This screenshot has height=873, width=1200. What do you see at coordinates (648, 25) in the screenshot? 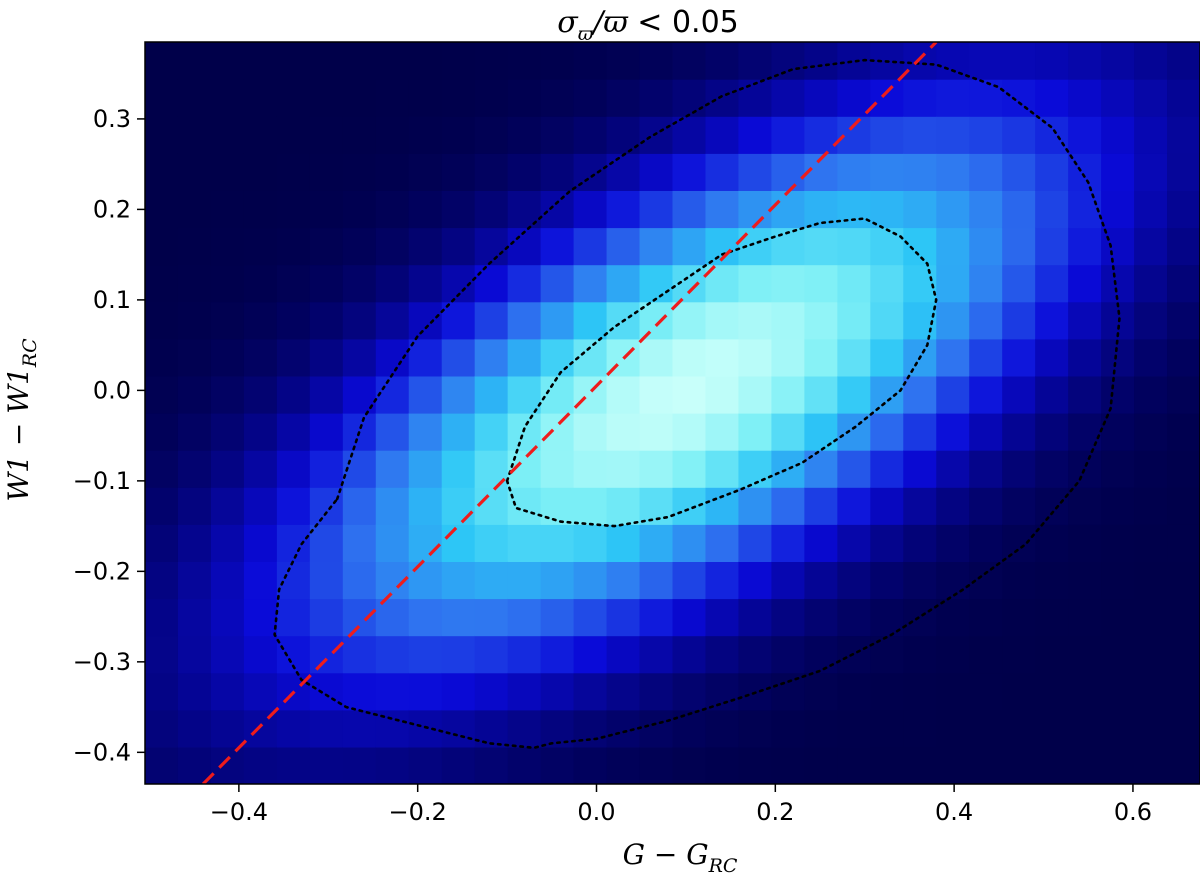
I see `chart-title: σϖ/ϖ < 0.05` at bounding box center [648, 25].